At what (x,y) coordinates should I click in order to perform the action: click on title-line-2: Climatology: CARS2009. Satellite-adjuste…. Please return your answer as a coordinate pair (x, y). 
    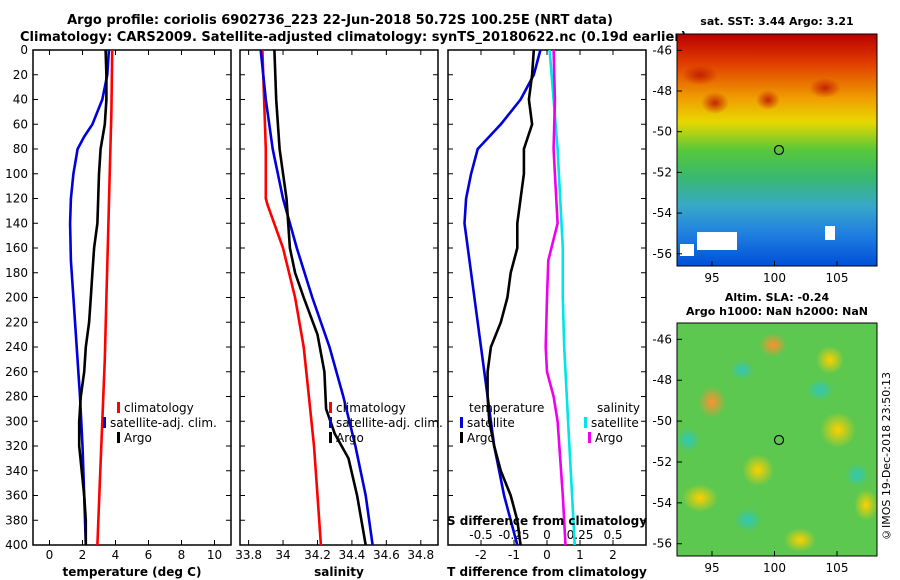
    Looking at the image, I should click on (353, 37).